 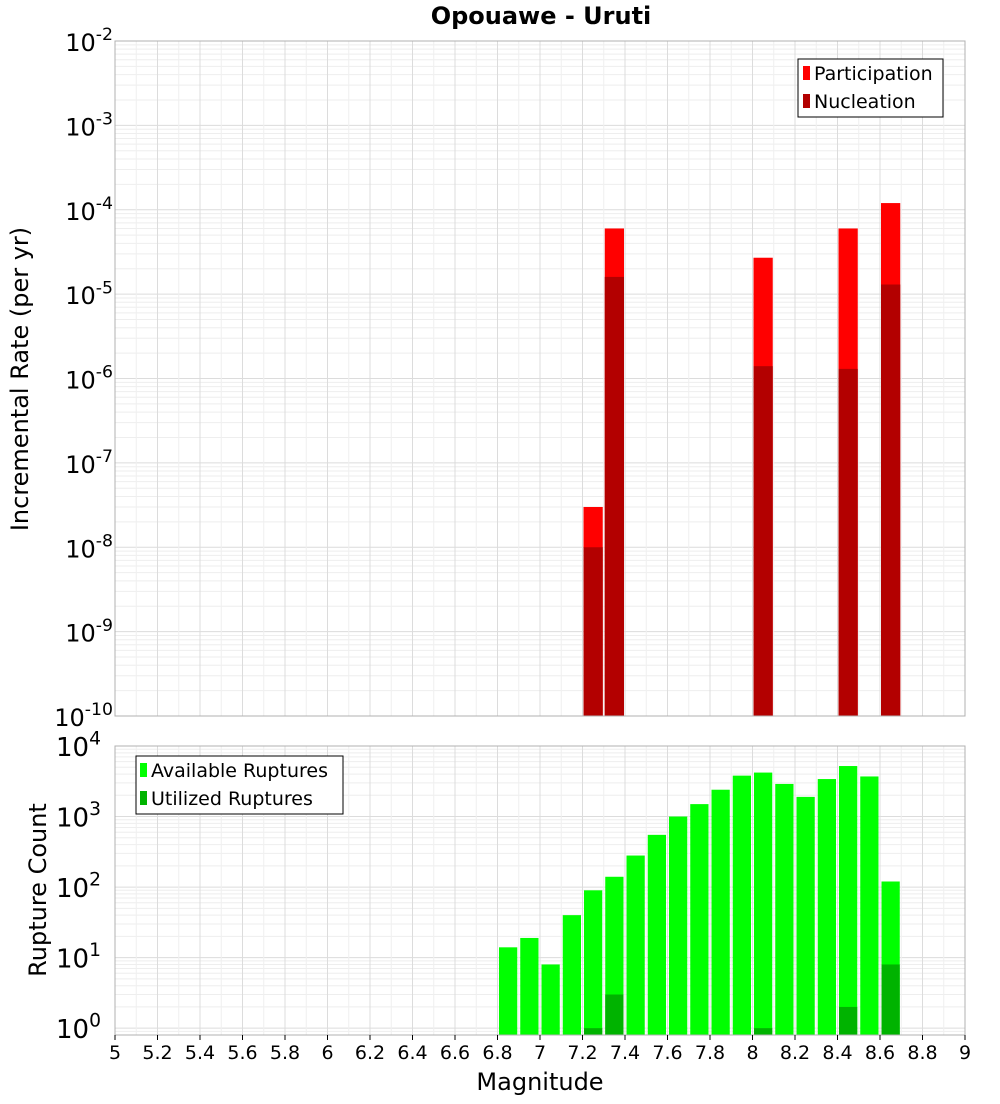 What do you see at coordinates (78, 886) in the screenshot?
I see `bottom-y-tick-label: 10²` at bounding box center [78, 886].